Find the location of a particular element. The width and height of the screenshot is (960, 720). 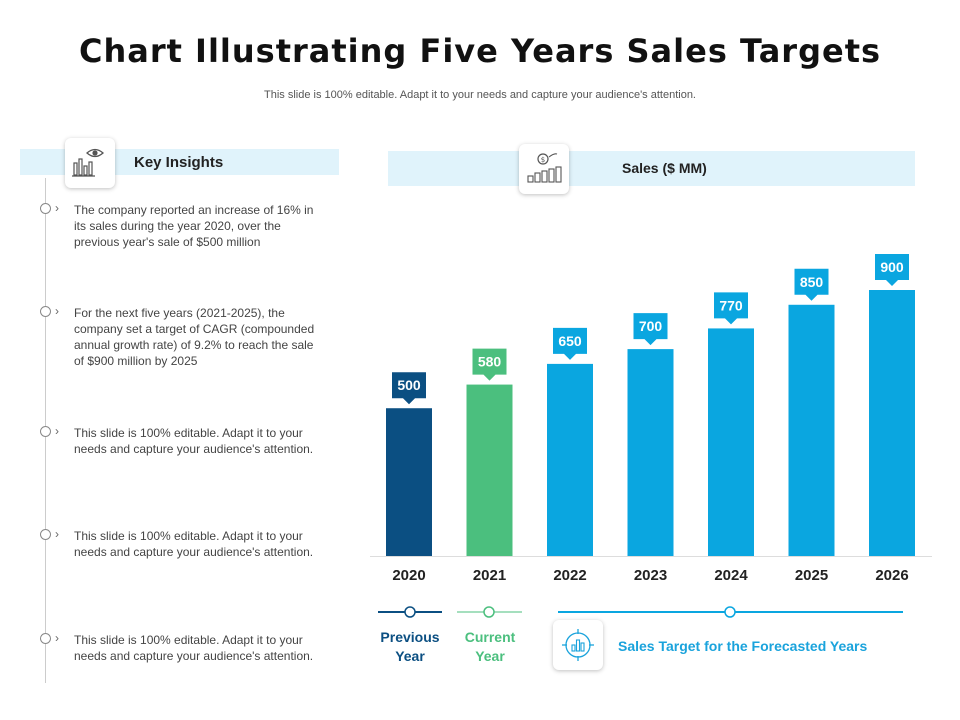

bar-2023 is located at coordinates (650, 452).